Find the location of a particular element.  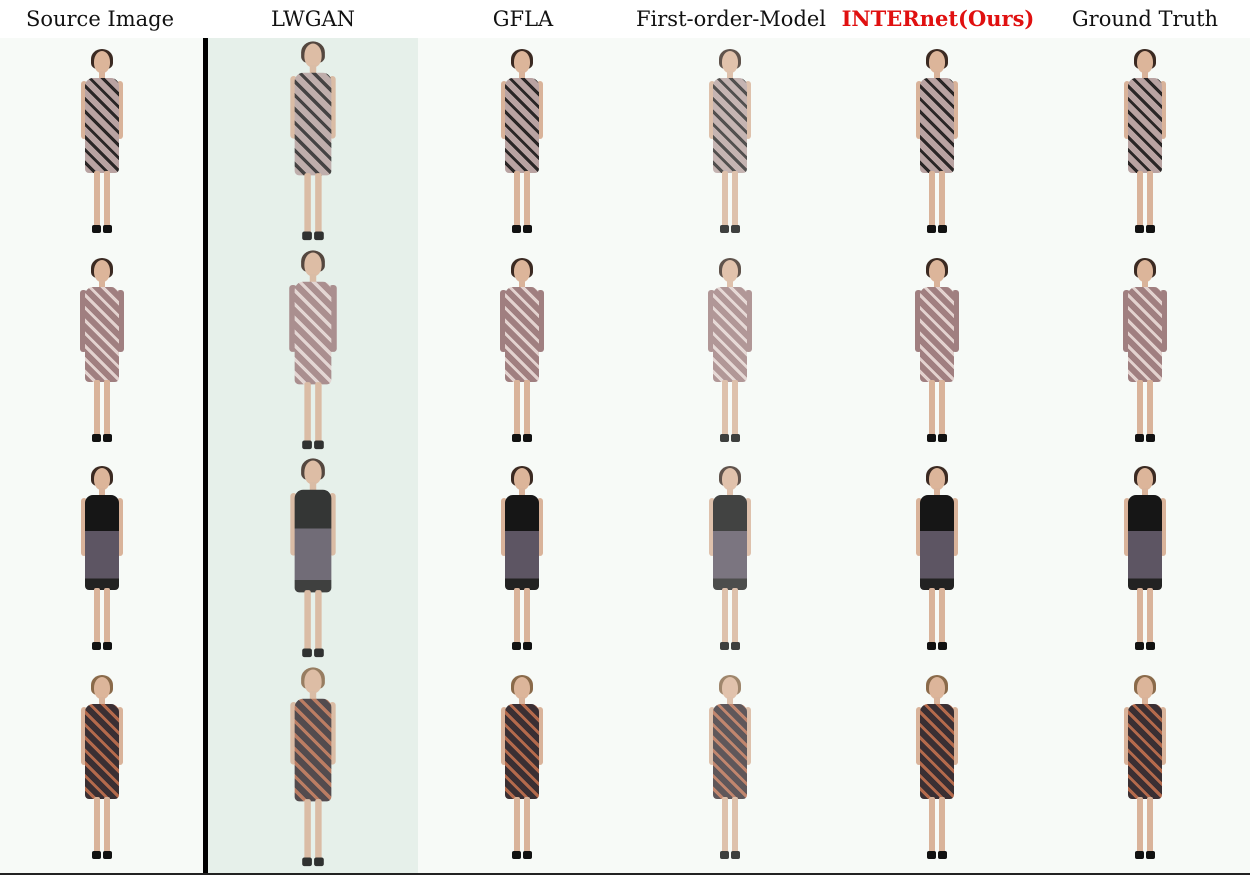

column-title-internet-ours: INTERnet(Ours) is located at coordinates (938, 18).